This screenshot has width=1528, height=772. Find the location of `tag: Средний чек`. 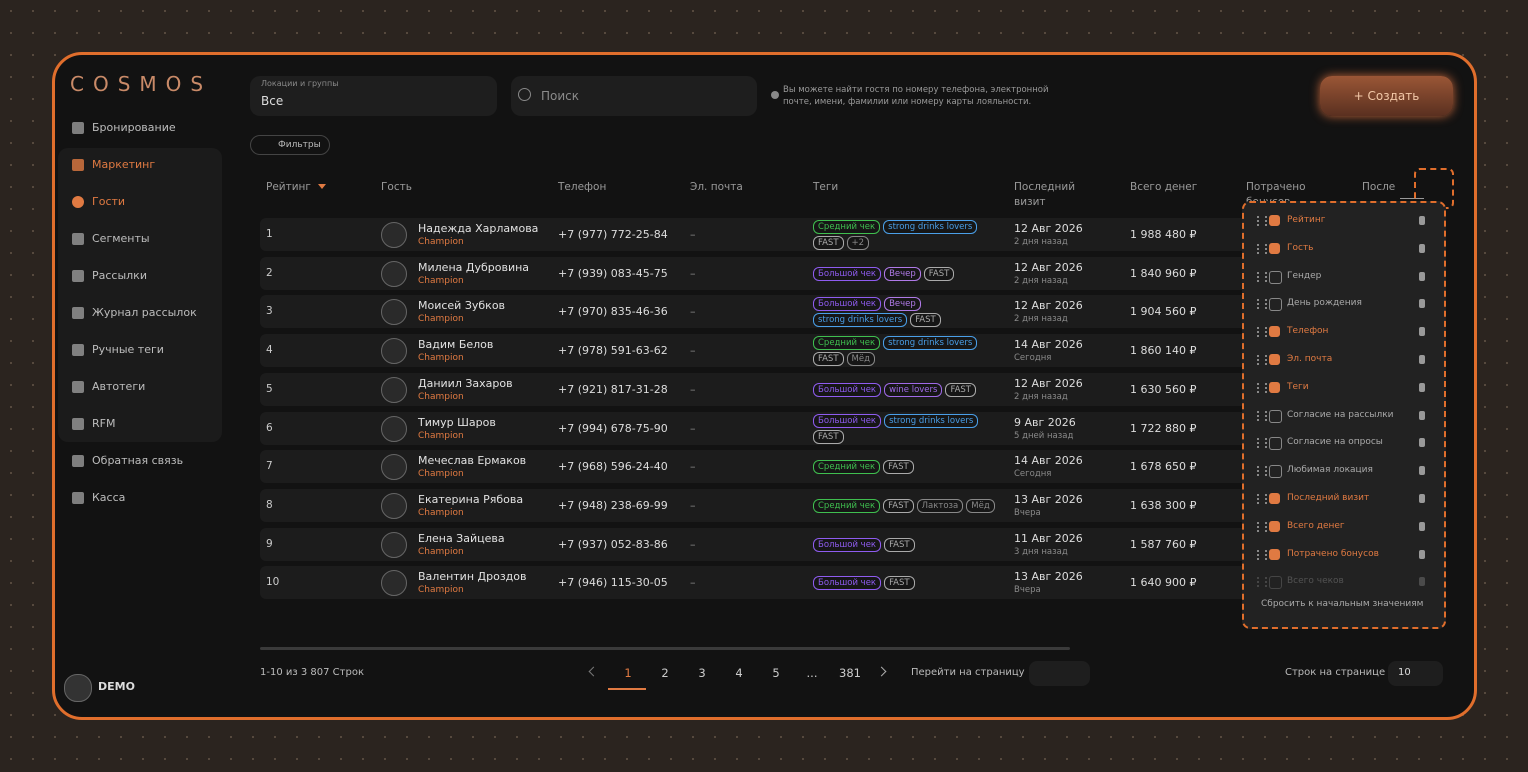

tag: Средний чек is located at coordinates (847, 227).